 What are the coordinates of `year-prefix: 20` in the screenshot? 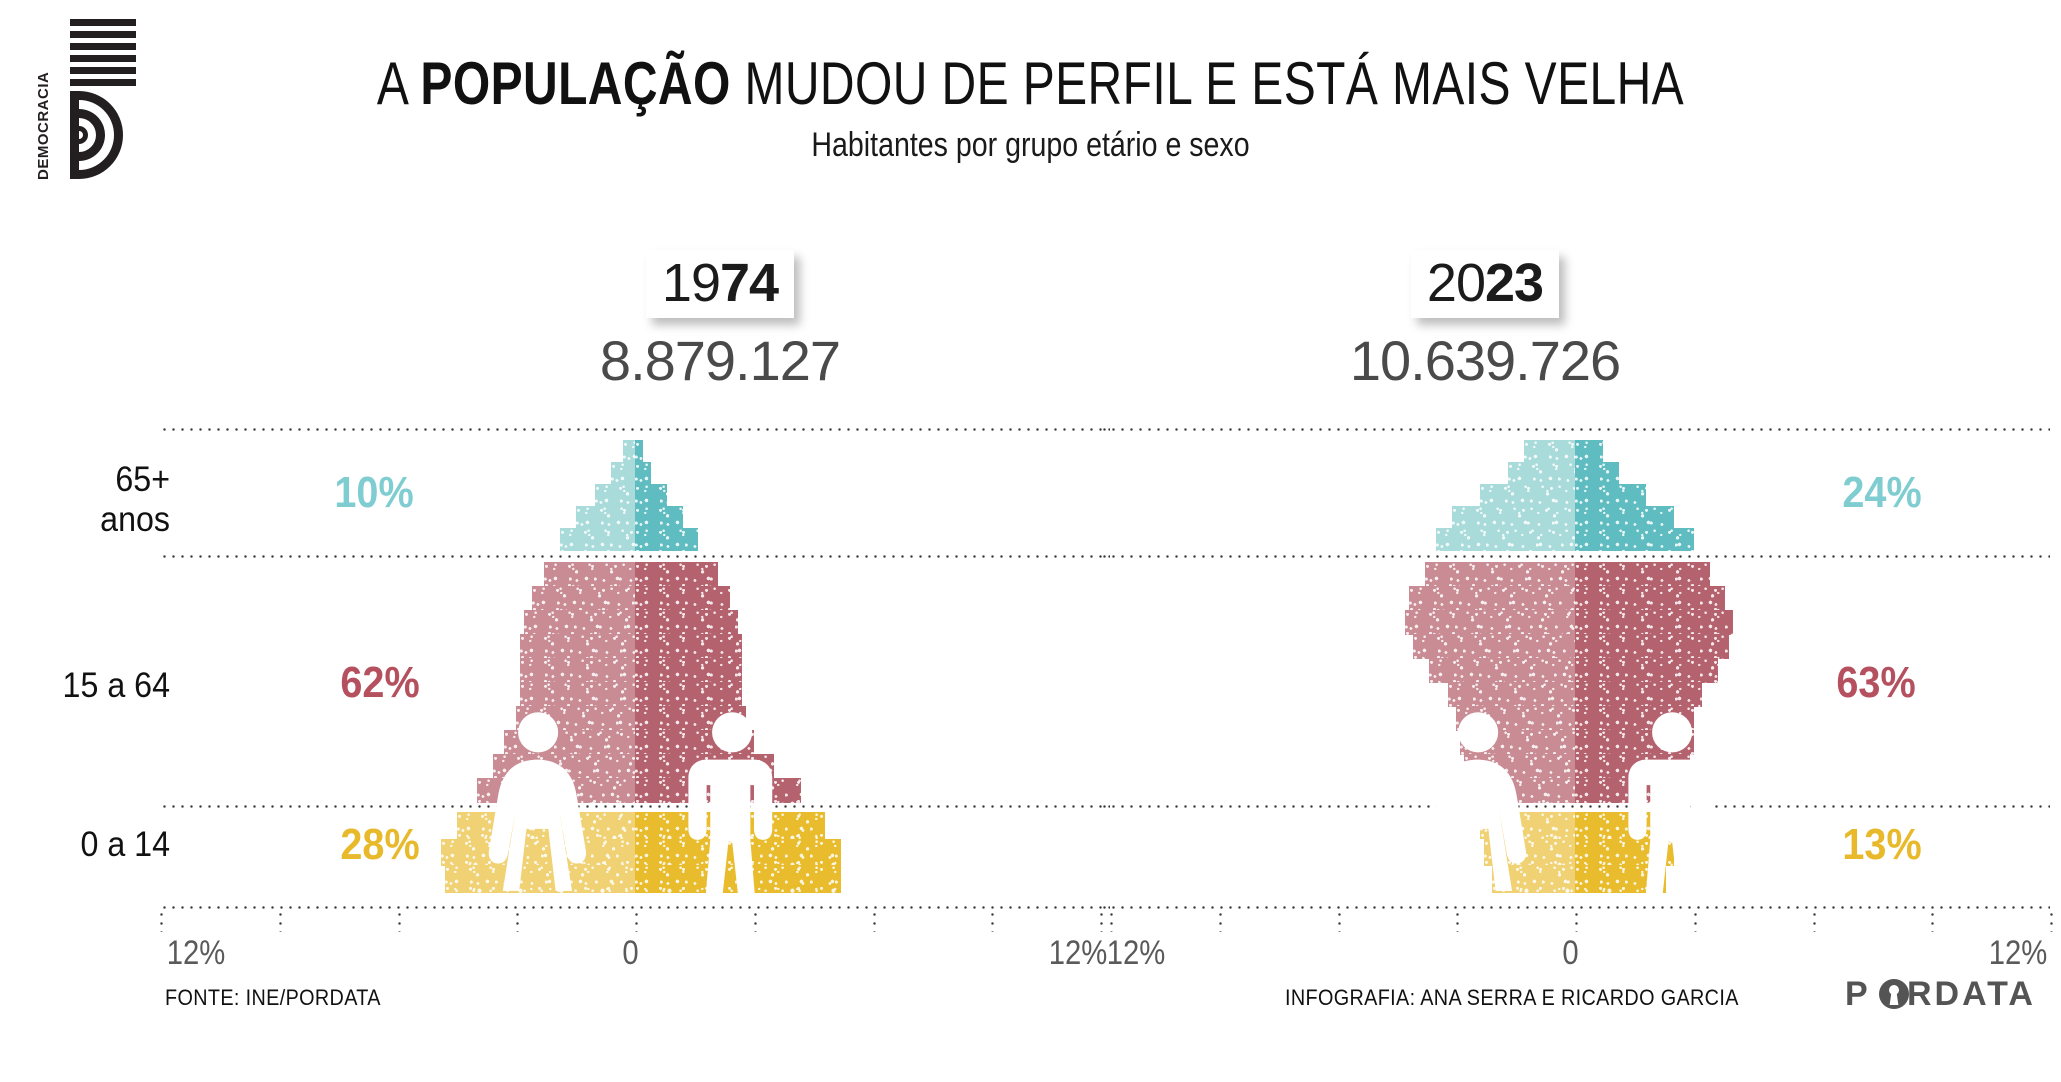 It's located at (1456, 283).